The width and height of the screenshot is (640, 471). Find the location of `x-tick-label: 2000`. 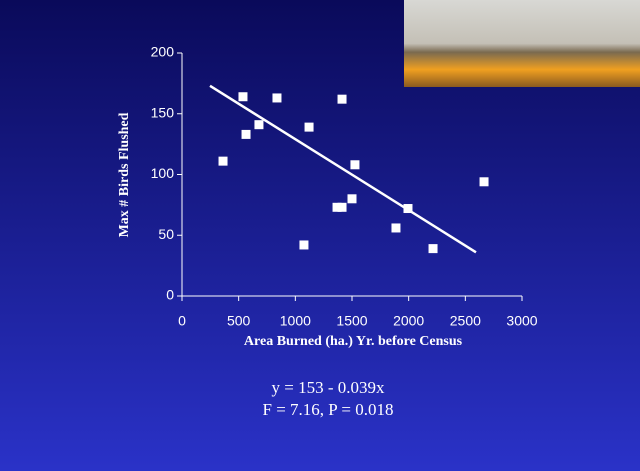

x-tick-label: 2000 is located at coordinates (408, 321).